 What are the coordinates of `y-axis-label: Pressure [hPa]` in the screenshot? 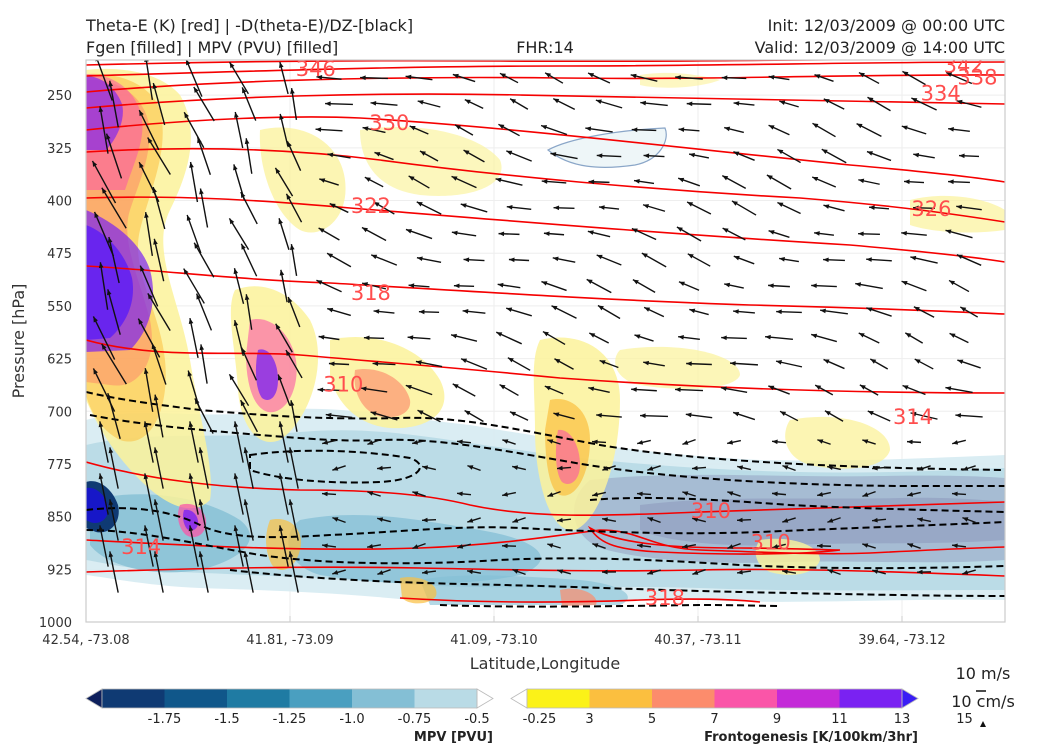 It's located at (18, 341).